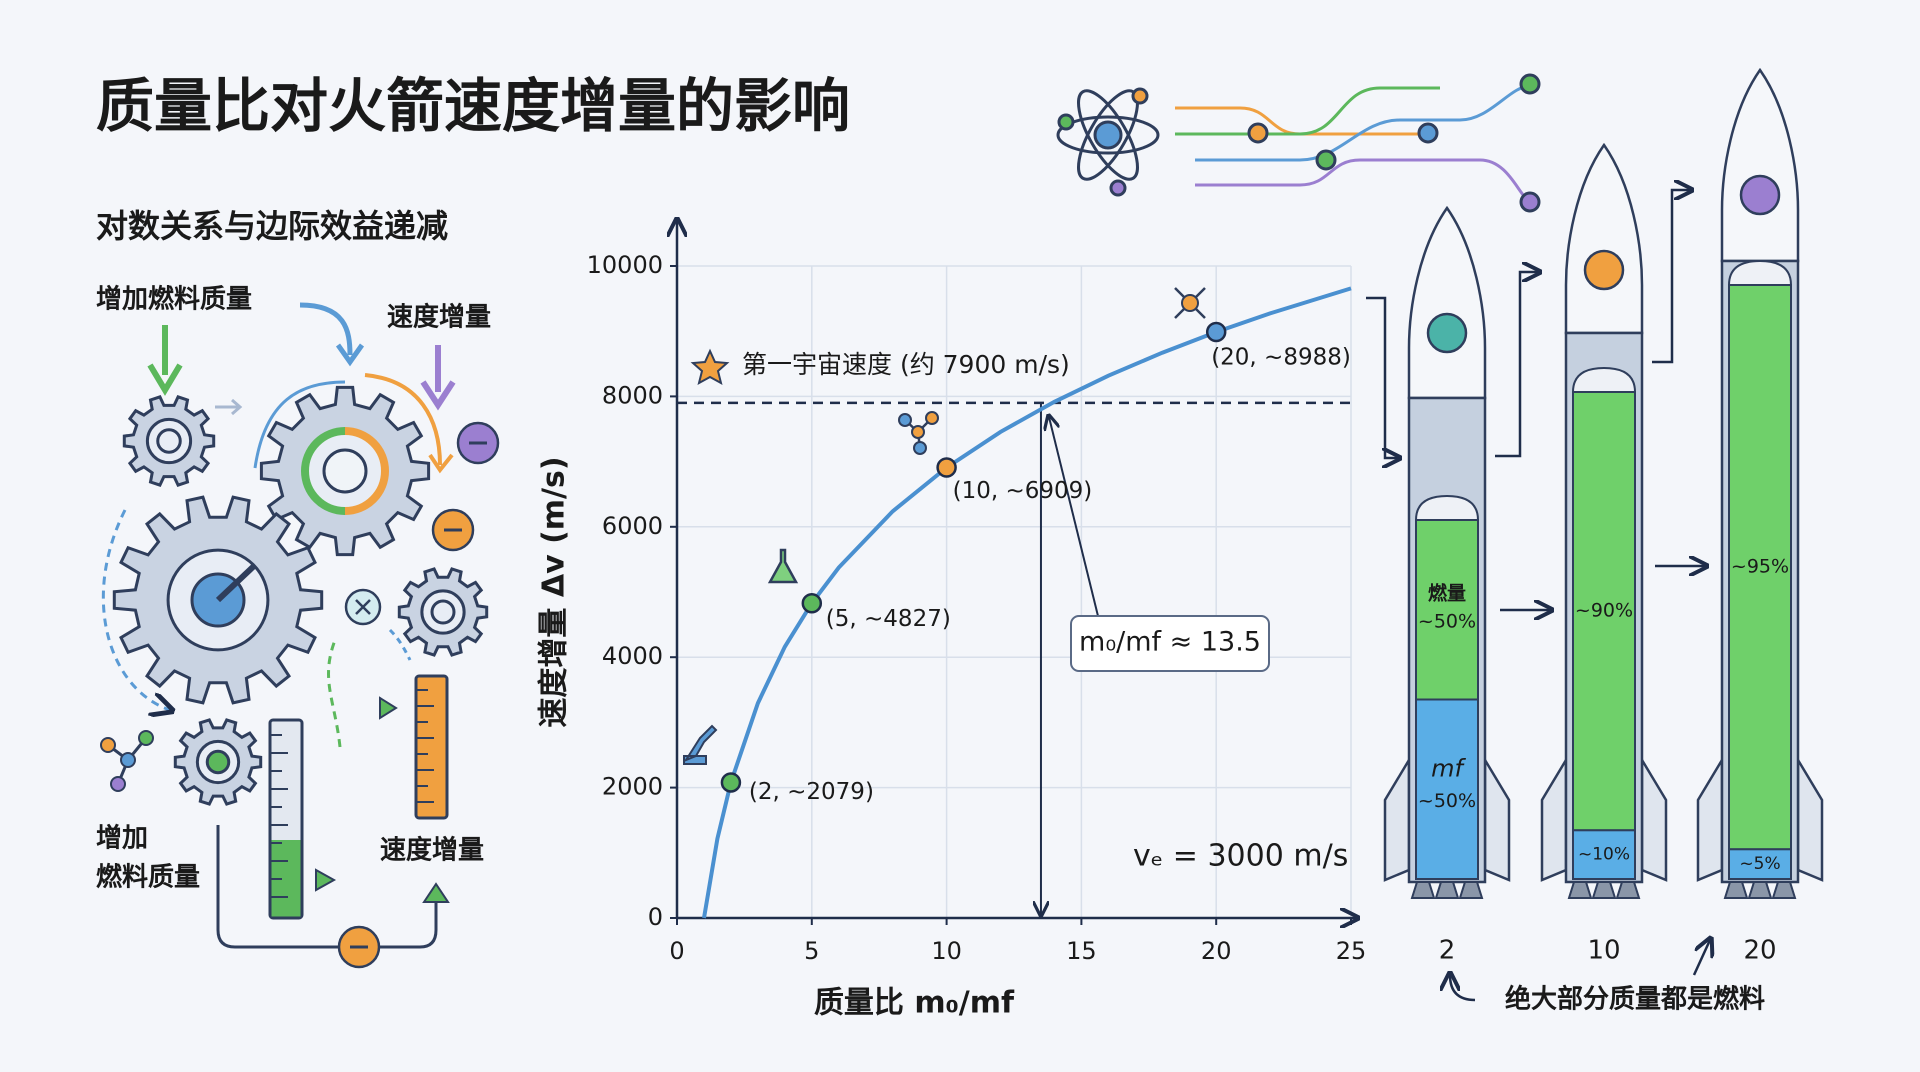 This screenshot has height=1072, width=1920. Describe the element at coordinates (1240, 856) in the screenshot. I see `note: vₑ = 3000 m/s` at that location.